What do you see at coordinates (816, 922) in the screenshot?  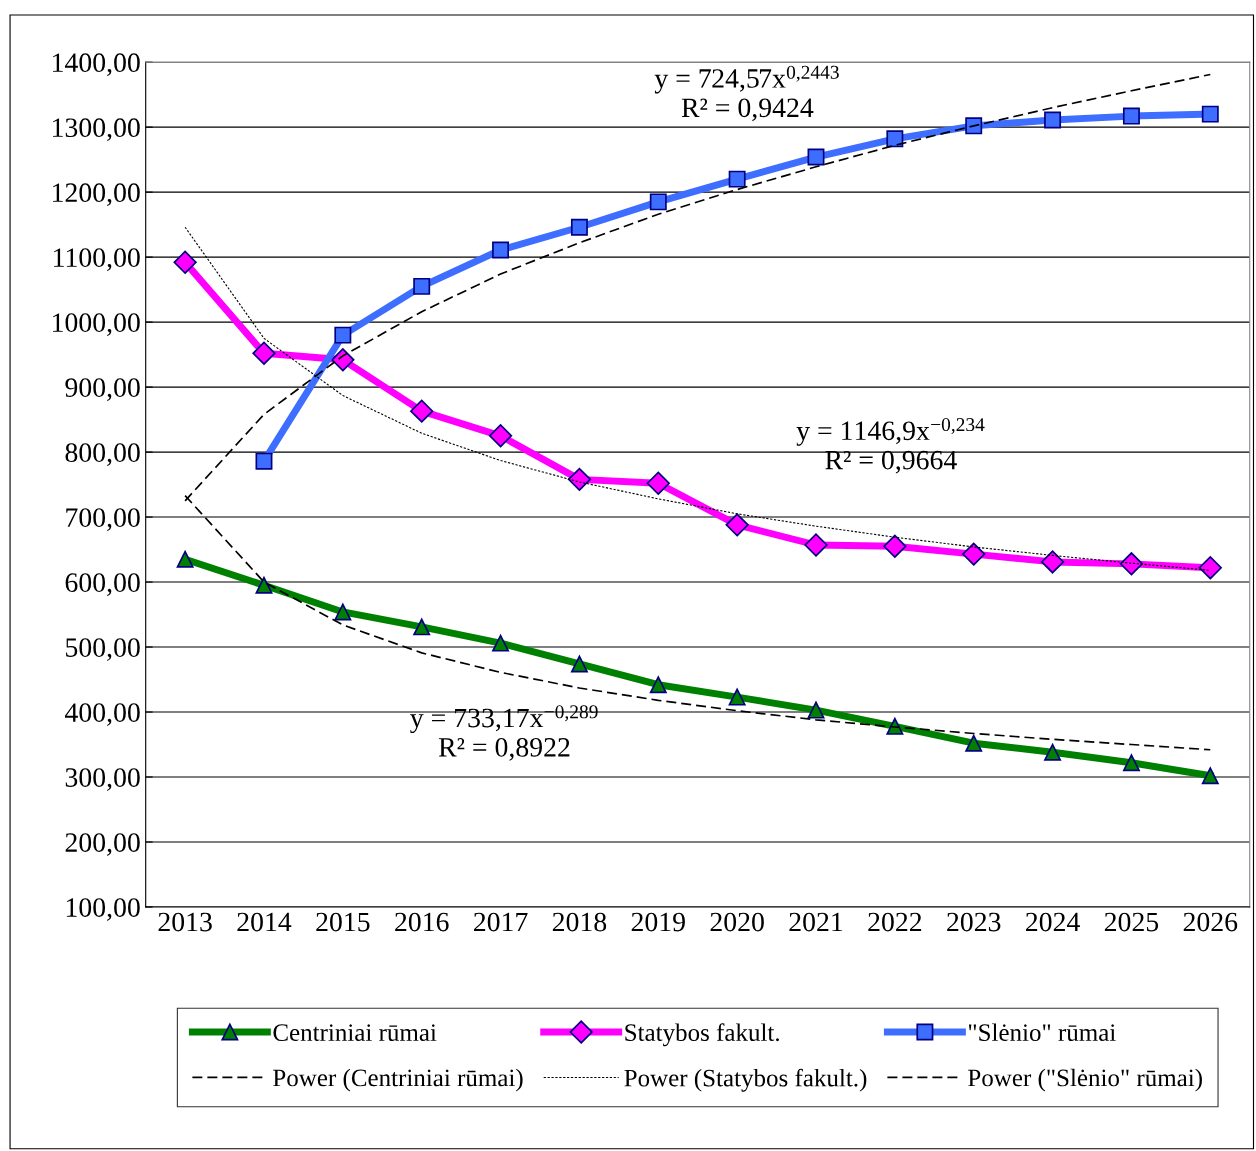 I see `x-tick-label: 2021` at bounding box center [816, 922].